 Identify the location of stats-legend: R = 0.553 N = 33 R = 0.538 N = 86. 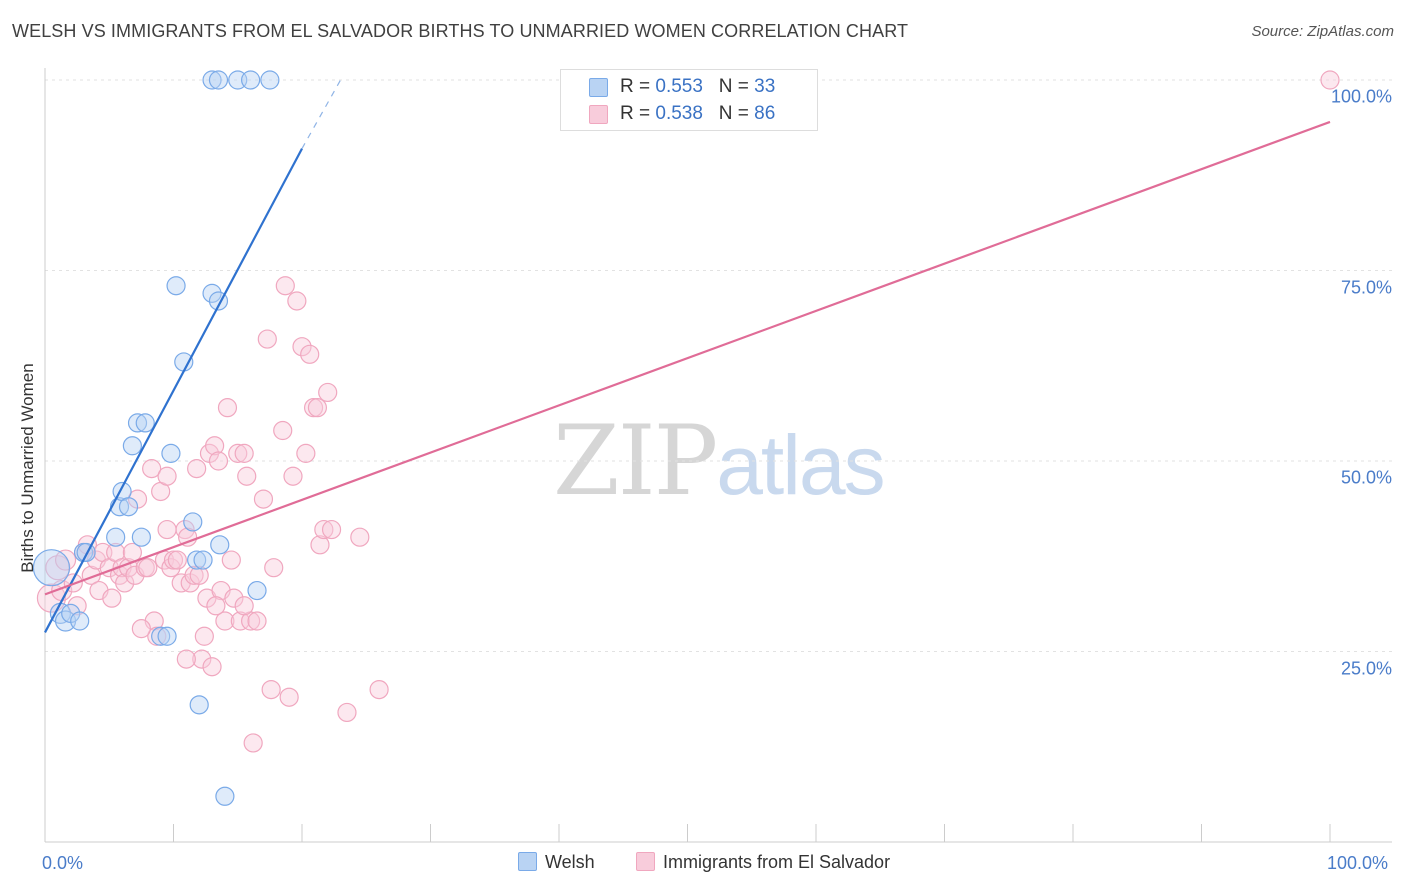
(689, 100).